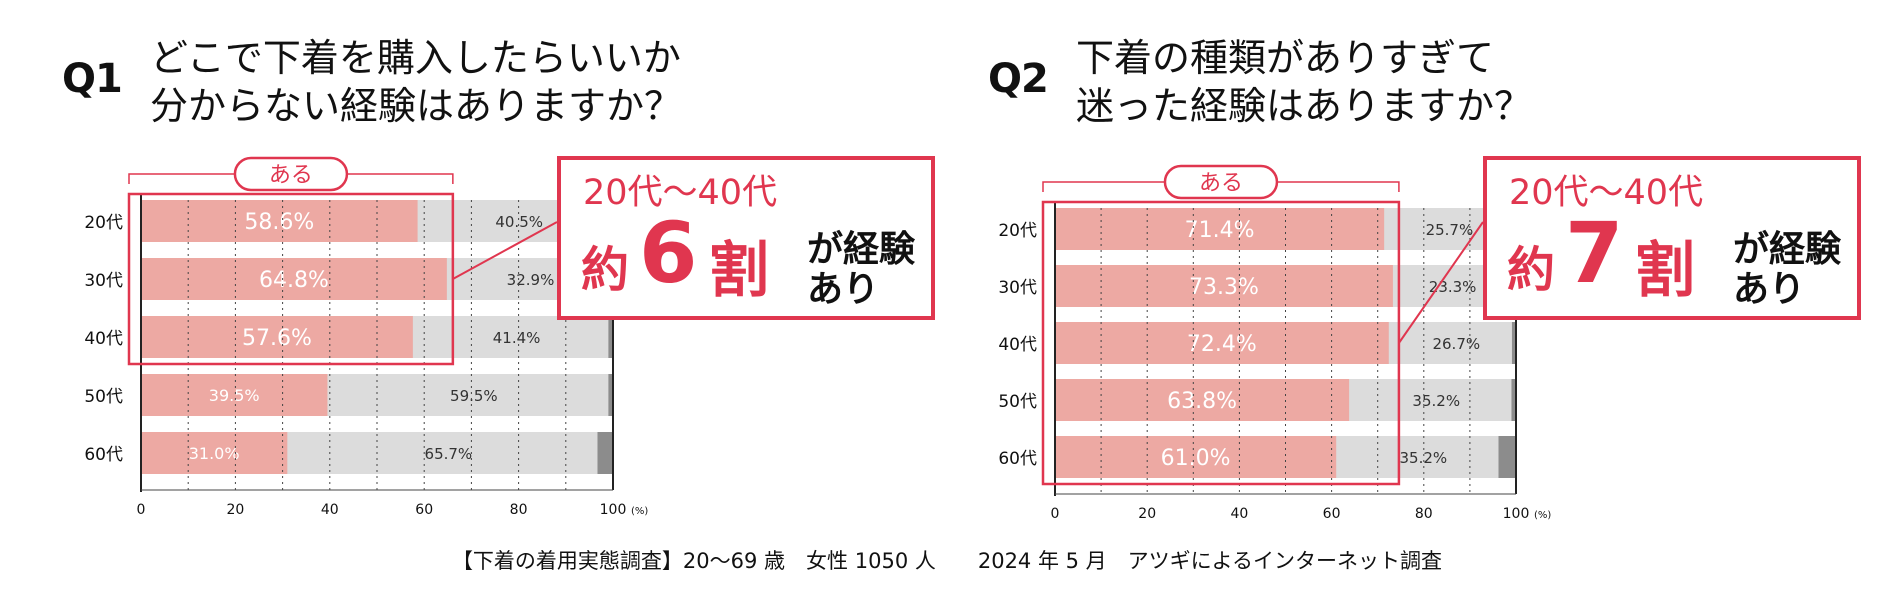 The image size is (1894, 595). What do you see at coordinates (1594, 253) in the screenshot?
I see `callout-big-number: 7` at bounding box center [1594, 253].